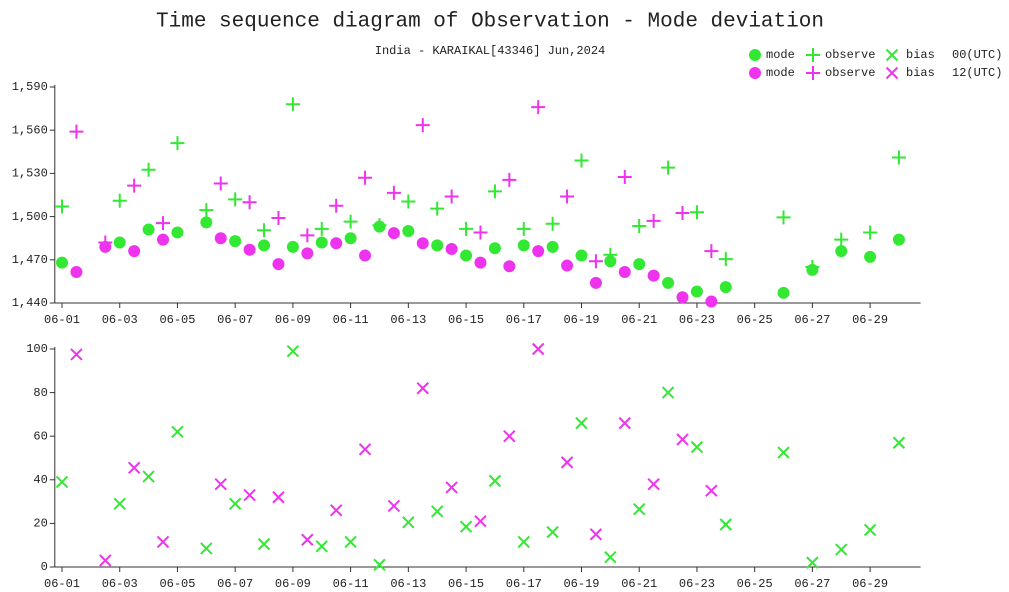 This screenshot has height=592, width=1009. Describe the element at coordinates (490, 51) in the screenshot. I see `chart-subtitle: India - KARAIKAL[43346] Jun,2024` at that location.